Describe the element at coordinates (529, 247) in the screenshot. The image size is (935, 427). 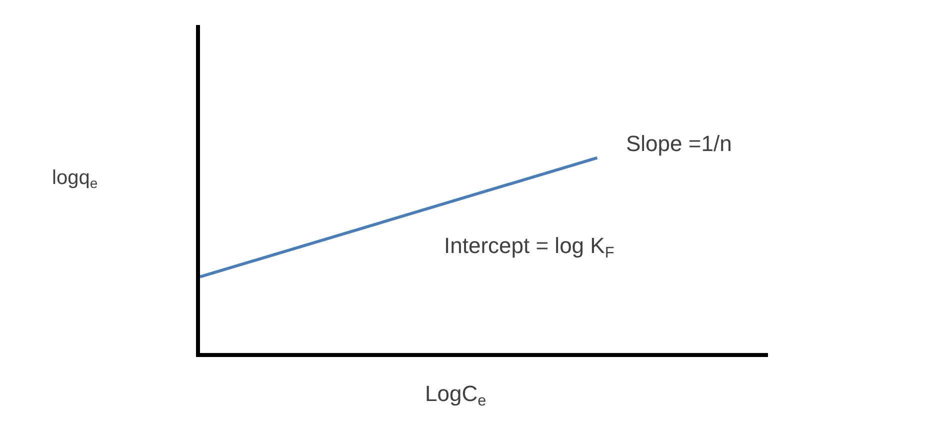
I see `annotation: Intercept = log K$_{F}$` at that location.